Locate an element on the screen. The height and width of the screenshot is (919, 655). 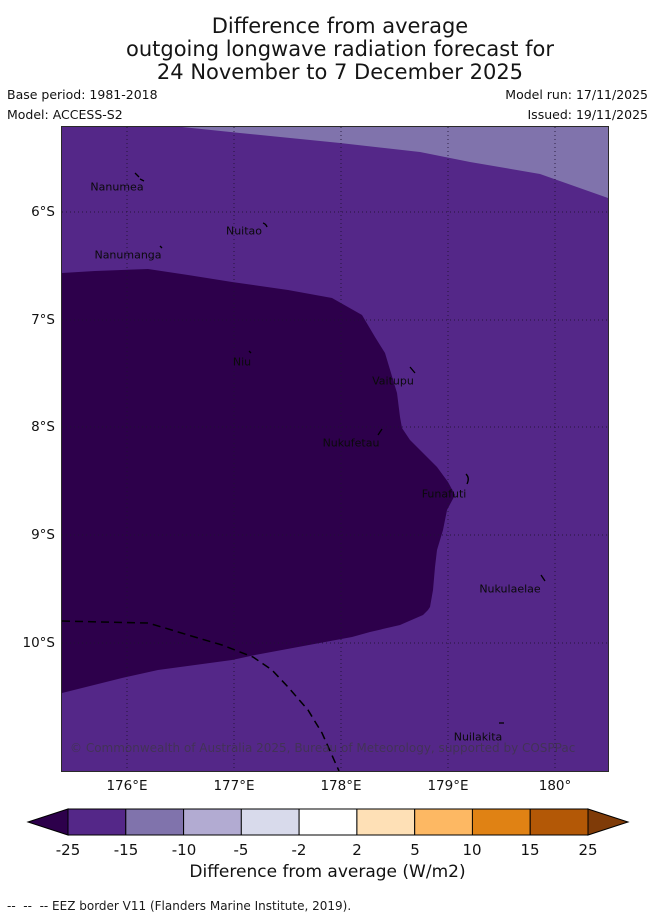
eez-border-line is located at coordinates (201, 695).